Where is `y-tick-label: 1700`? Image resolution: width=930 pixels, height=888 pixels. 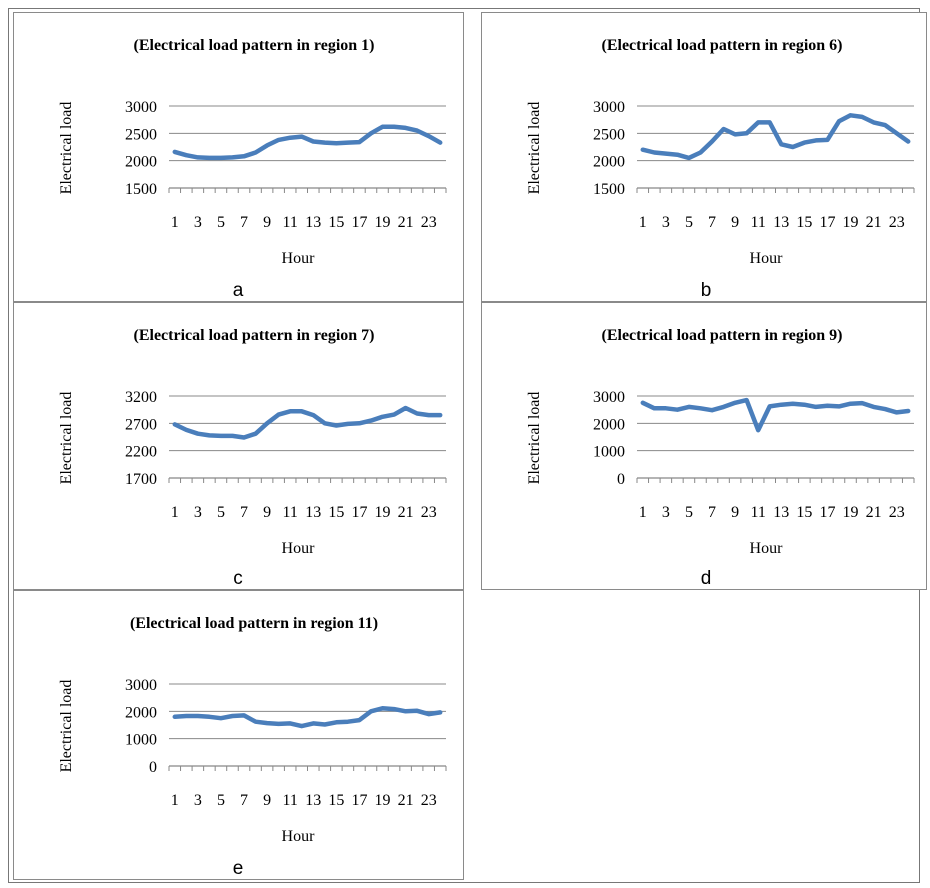 y-tick-label: 1700 is located at coordinates (141, 479).